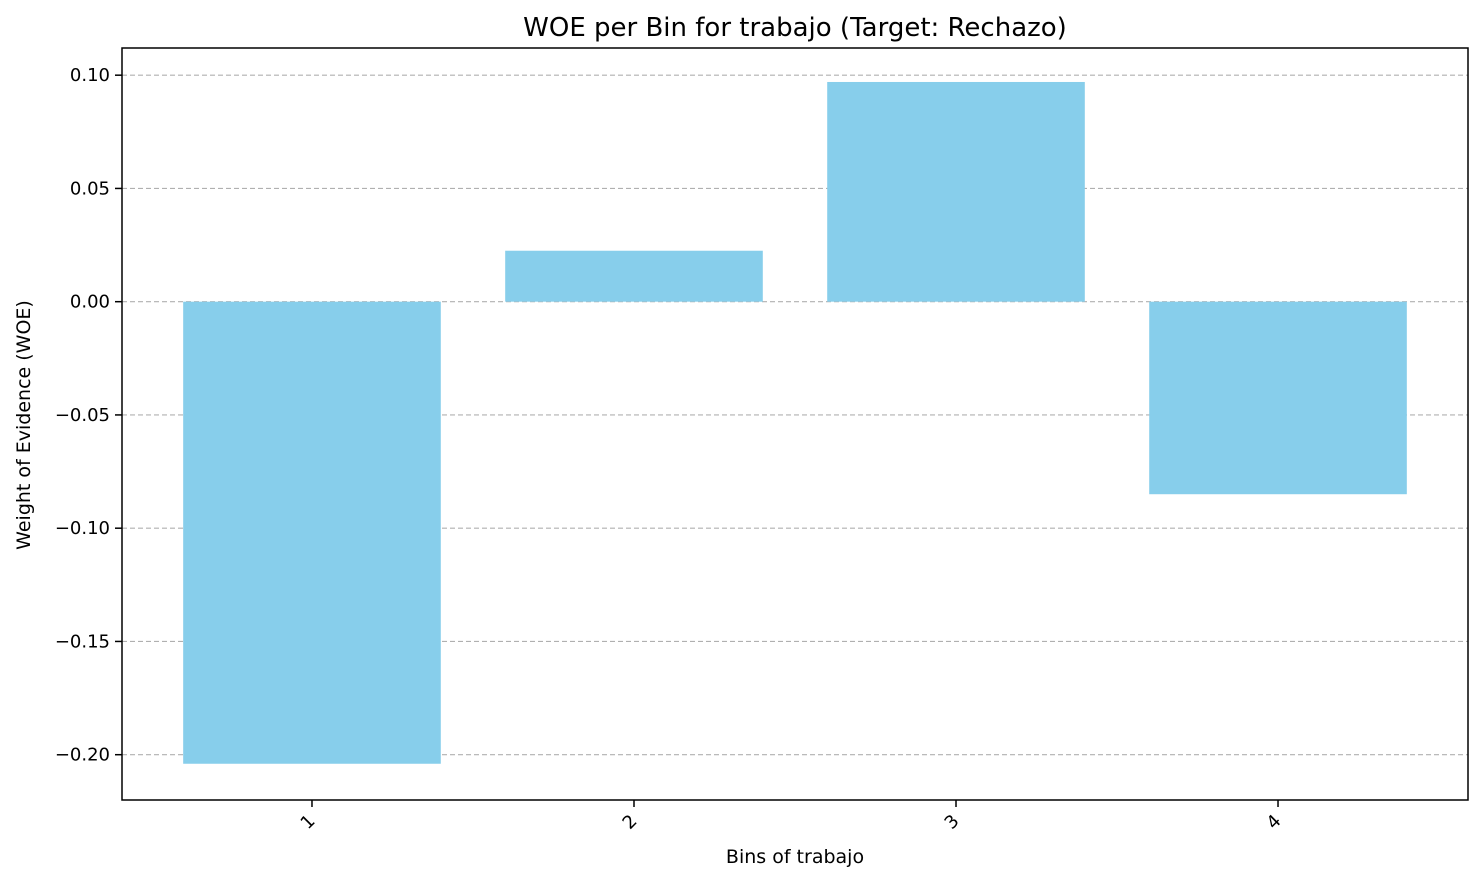  What do you see at coordinates (82, 641) in the screenshot?
I see `y-tick-label: −0.15` at bounding box center [82, 641].